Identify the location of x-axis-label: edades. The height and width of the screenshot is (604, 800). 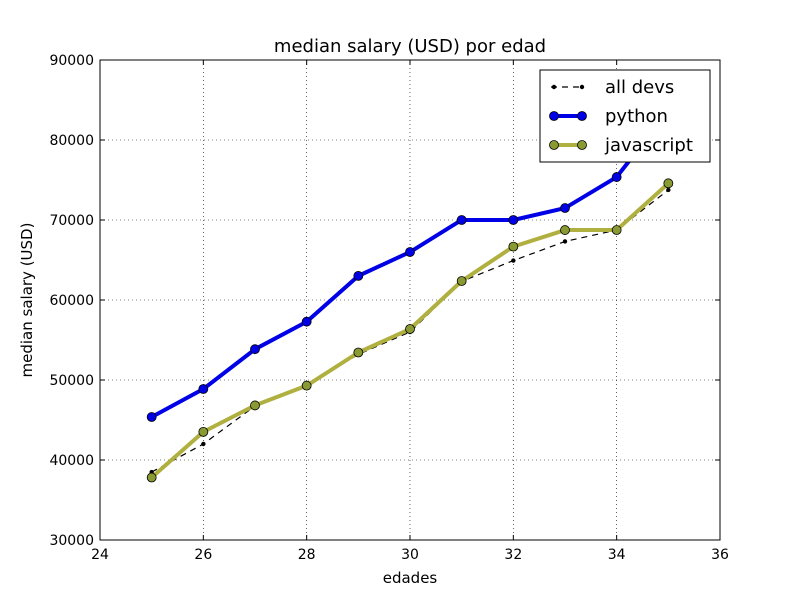
(410, 578).